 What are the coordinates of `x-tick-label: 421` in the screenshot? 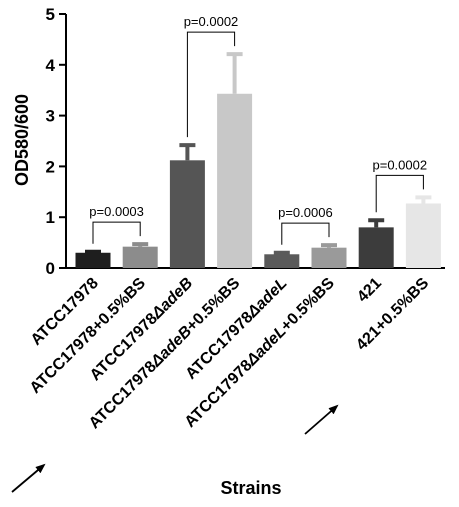 It's located at (369, 290).